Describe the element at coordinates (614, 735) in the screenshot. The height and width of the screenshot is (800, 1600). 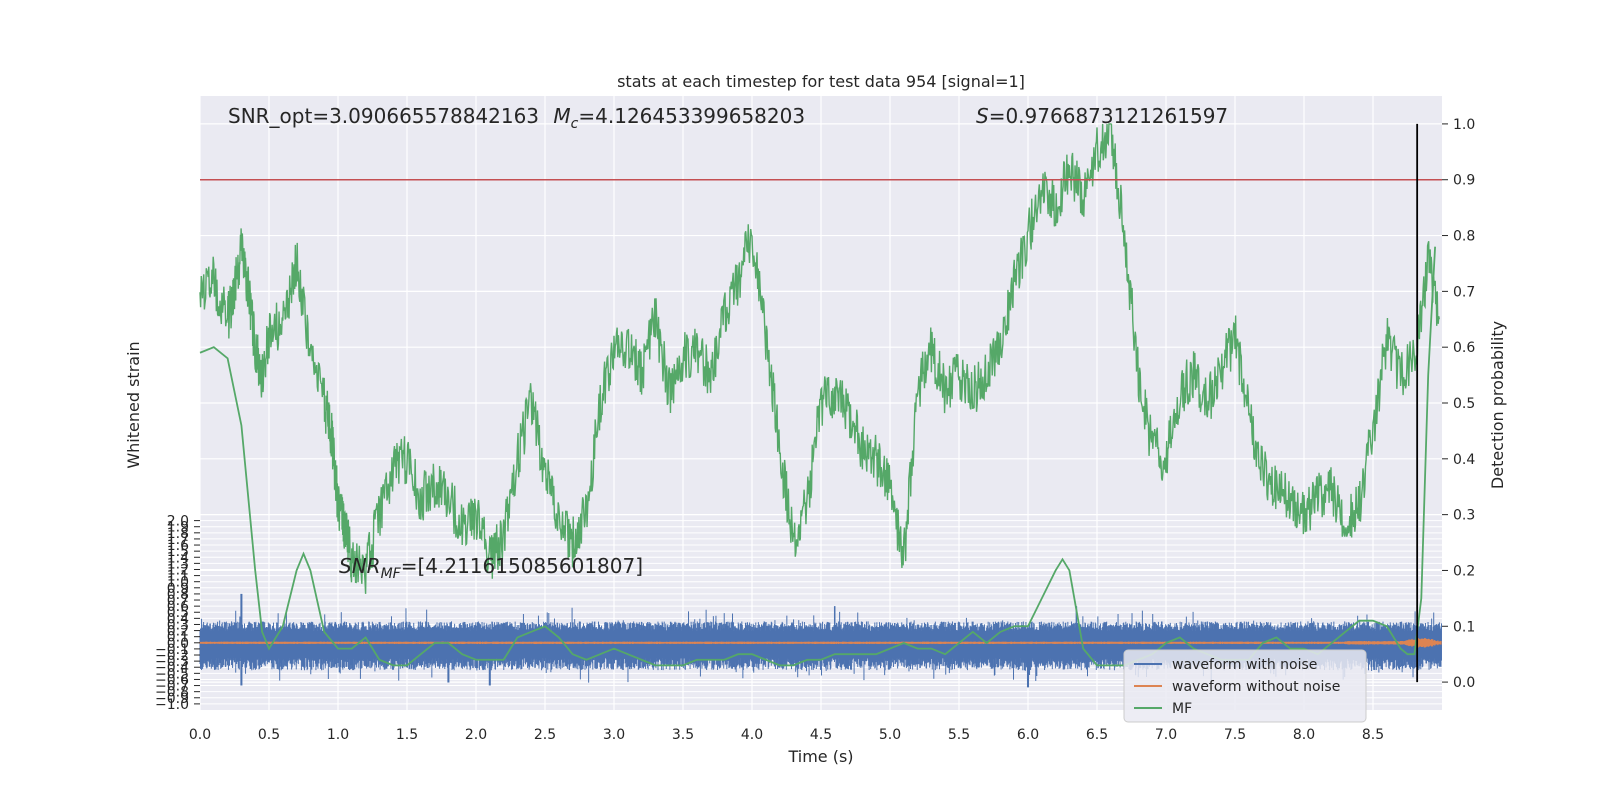
I see `x-tick-label: 3.0` at that location.